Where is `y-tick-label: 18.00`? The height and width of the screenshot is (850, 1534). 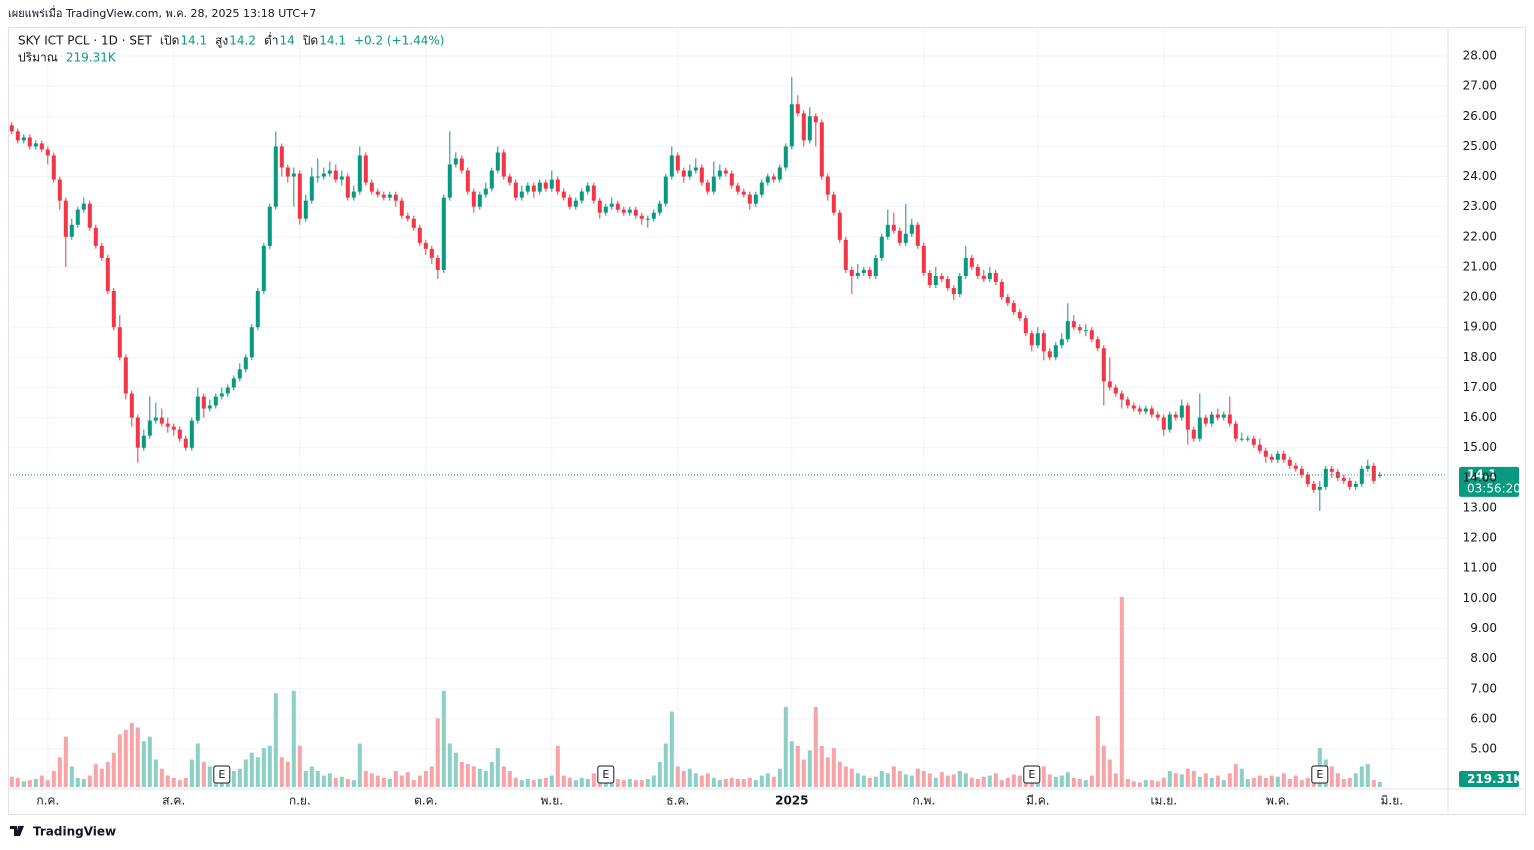
y-tick-label: 18.00 is located at coordinates (1480, 357).